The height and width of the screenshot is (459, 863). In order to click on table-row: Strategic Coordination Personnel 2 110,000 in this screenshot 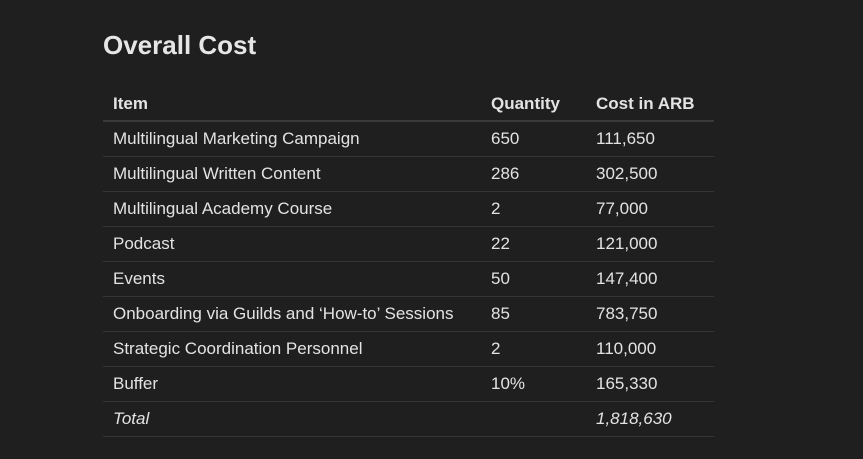, I will do `click(408, 349)`.